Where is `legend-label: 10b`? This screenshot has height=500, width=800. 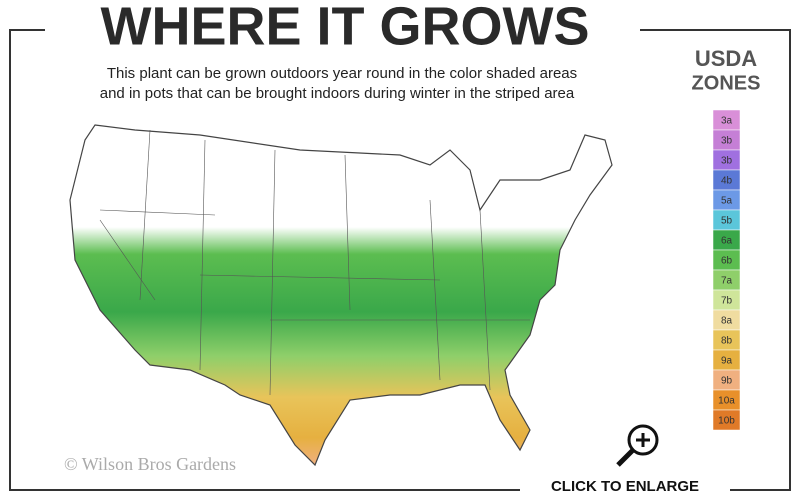
legend-label: 10b is located at coordinates (726, 421).